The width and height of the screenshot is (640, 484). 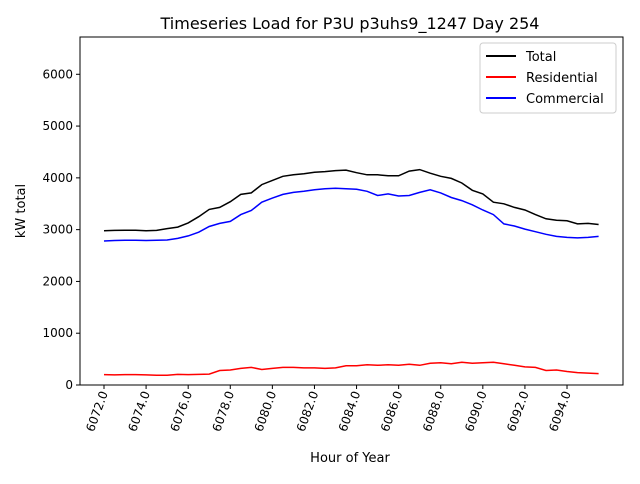 I want to click on y-tick-label: 1000, so click(x=57, y=333).